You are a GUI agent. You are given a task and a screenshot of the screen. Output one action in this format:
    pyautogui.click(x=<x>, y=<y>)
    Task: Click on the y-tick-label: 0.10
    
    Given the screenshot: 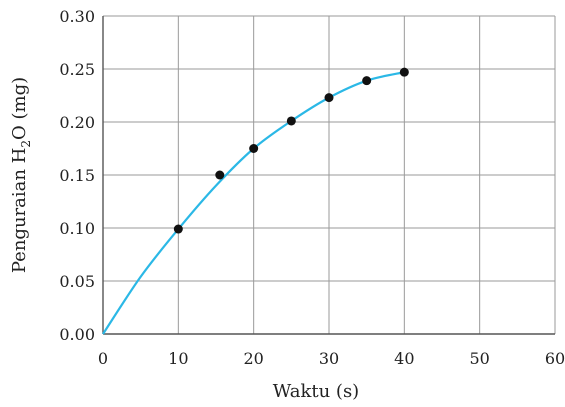 What is the action you would take?
    pyautogui.click(x=77, y=228)
    